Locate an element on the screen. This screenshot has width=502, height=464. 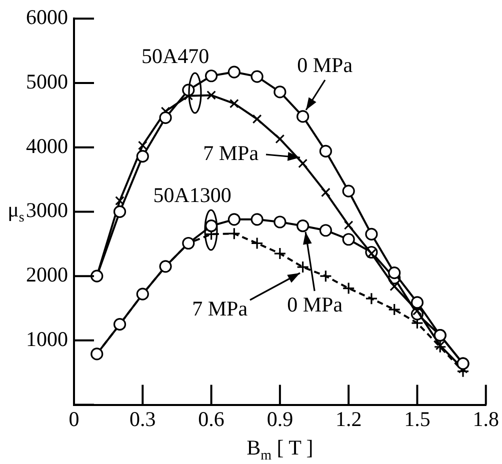
x-tick-label: 1.8 is located at coordinates (485, 418).